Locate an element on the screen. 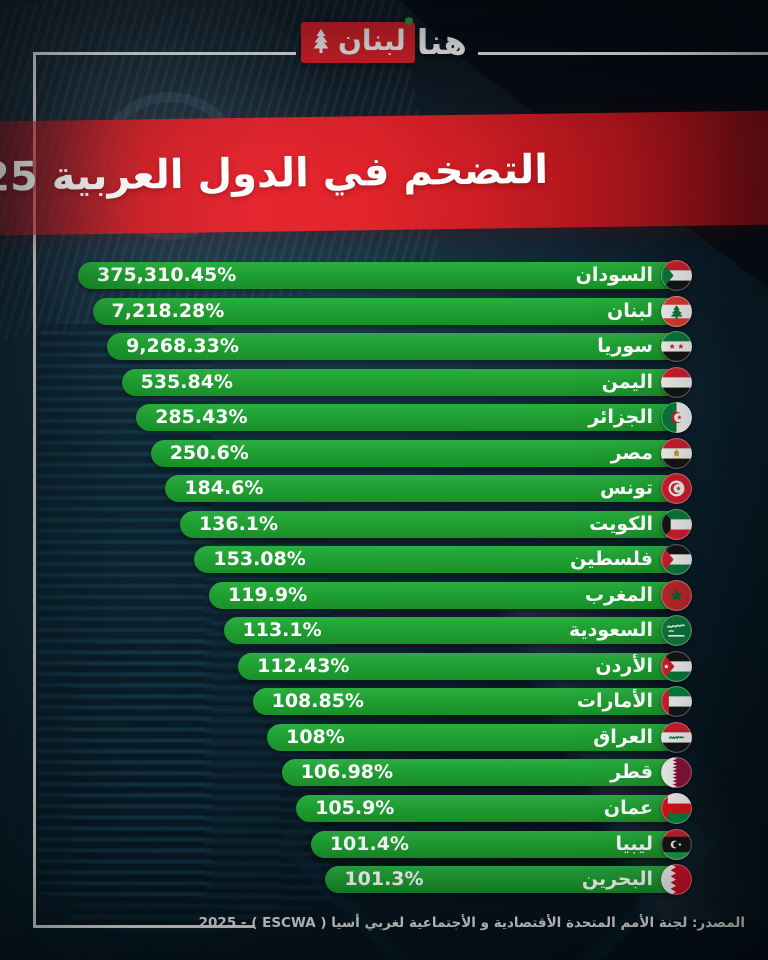 This screenshot has width=768, height=960. country-name: الأمارات is located at coordinates (614, 701).